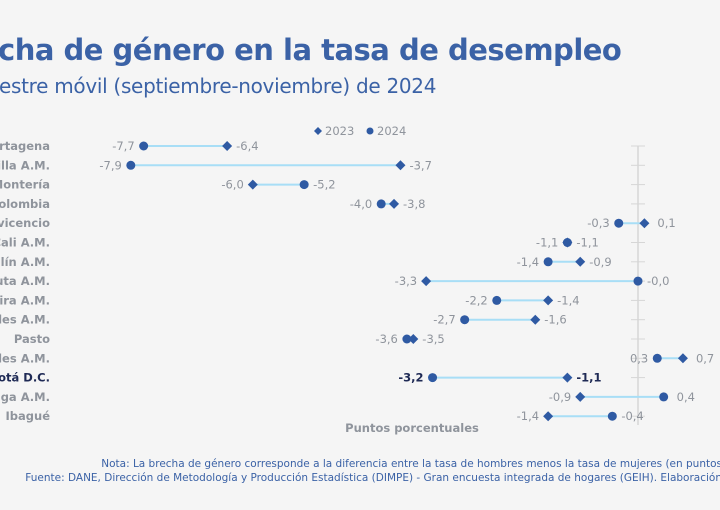 The width and height of the screenshot is (720, 510). I want to click on value-label-2024: -3,6, so click(386, 339).